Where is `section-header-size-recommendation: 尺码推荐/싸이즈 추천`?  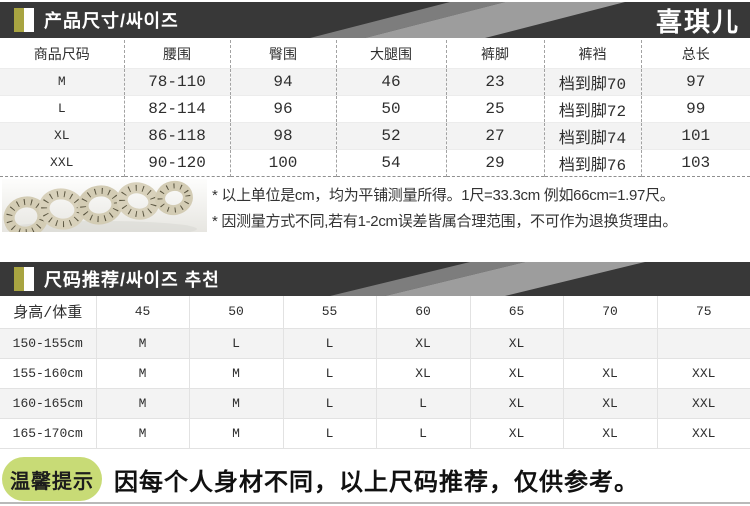 section-header-size-recommendation: 尺码推荐/싸이즈 추천 is located at coordinates (375, 279).